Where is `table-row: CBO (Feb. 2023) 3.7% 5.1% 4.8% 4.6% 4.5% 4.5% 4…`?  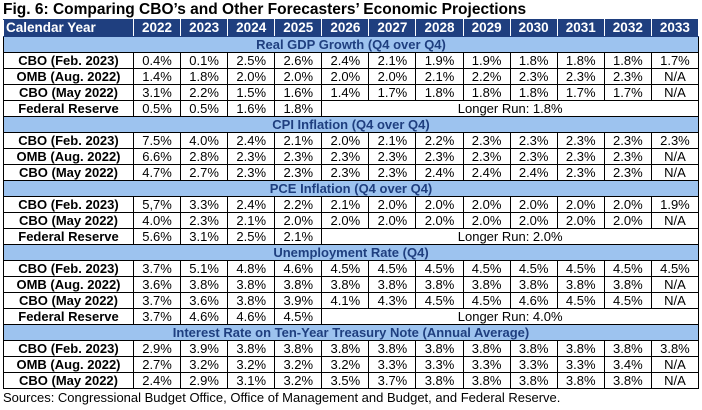 table-row: CBO (Feb. 2023) 3.7% 5.1% 4.8% 4.6% 4.5% 4.5% 4… is located at coordinates (351, 268).